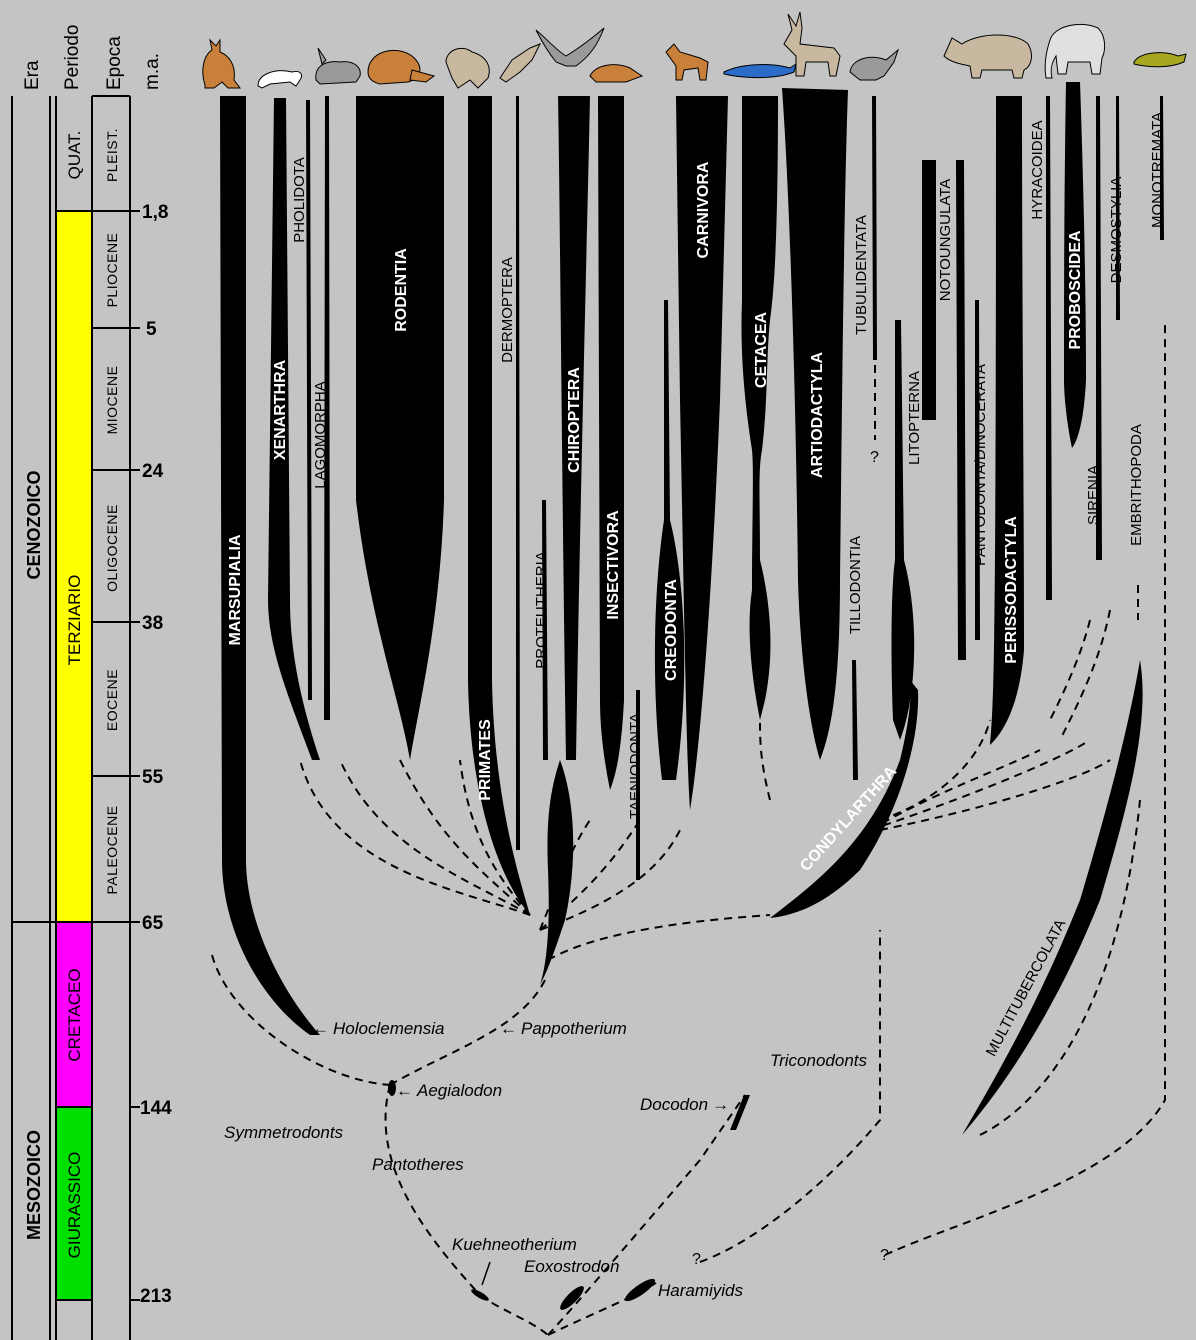  What do you see at coordinates (389, 1028) in the screenshot?
I see `label-holoclemensia-text: Holoclemensia` at bounding box center [389, 1028].